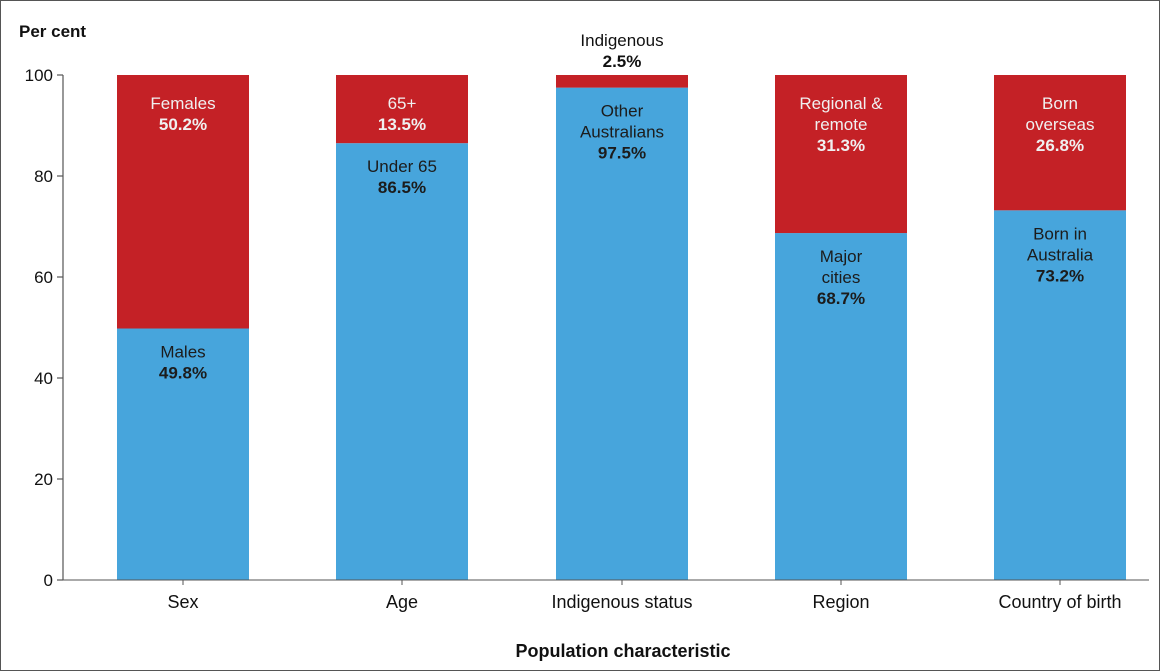  Describe the element at coordinates (841, 256) in the screenshot. I see `bar-label-bottom: Major` at that location.